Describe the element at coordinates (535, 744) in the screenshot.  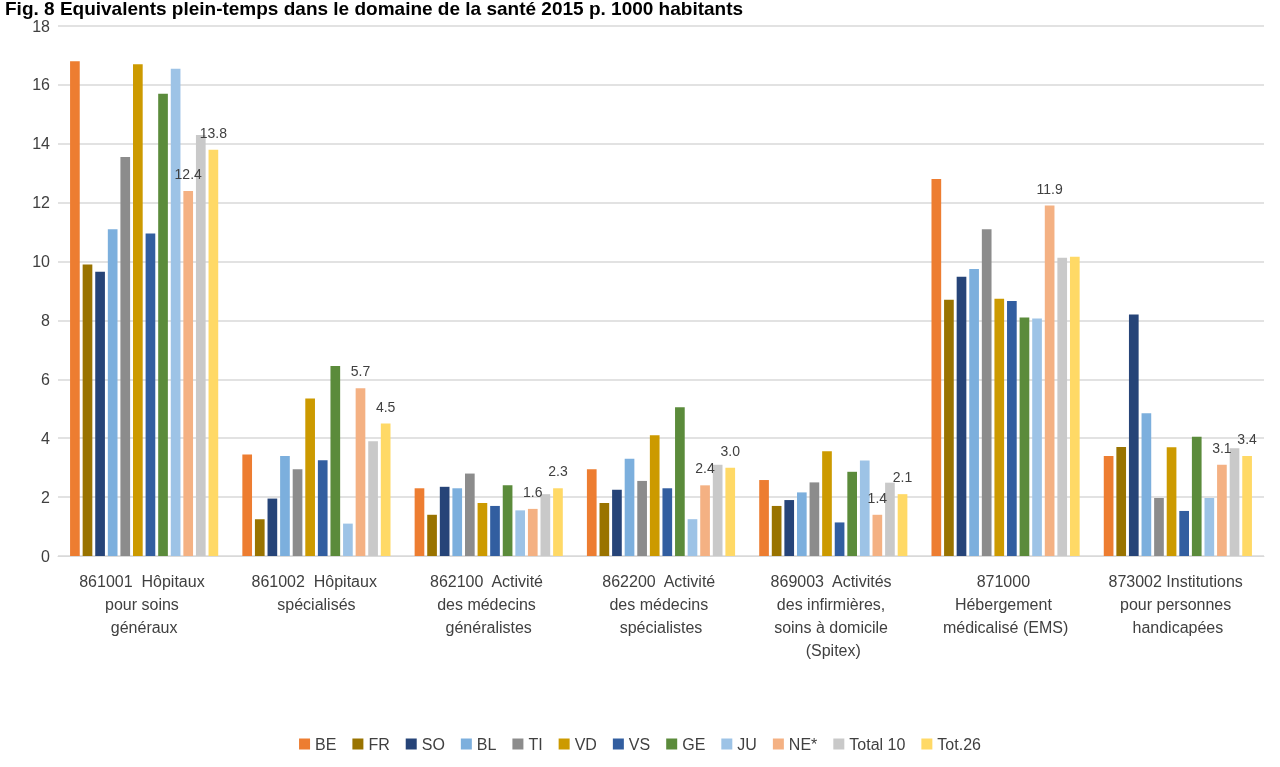
I see `legend-label: TI` at that location.